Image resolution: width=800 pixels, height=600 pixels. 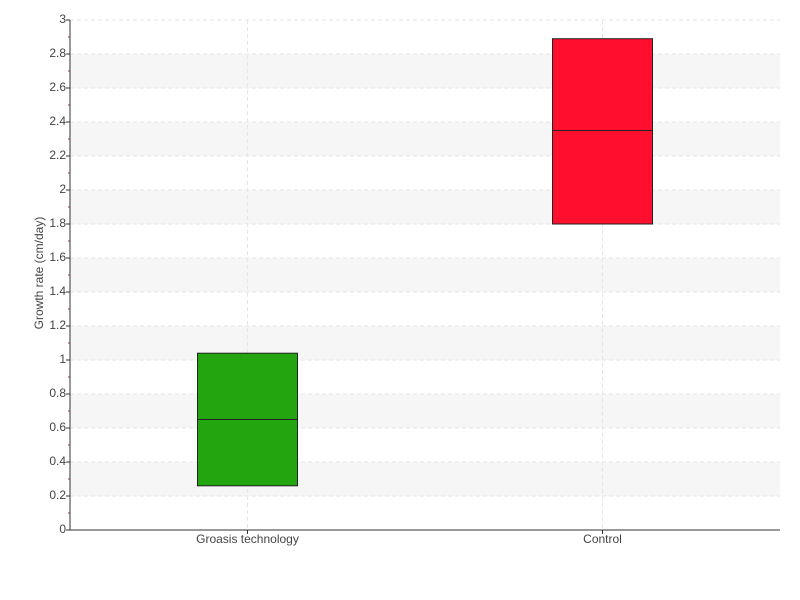 I want to click on y-tick-label: 0.8, so click(x=57, y=393).